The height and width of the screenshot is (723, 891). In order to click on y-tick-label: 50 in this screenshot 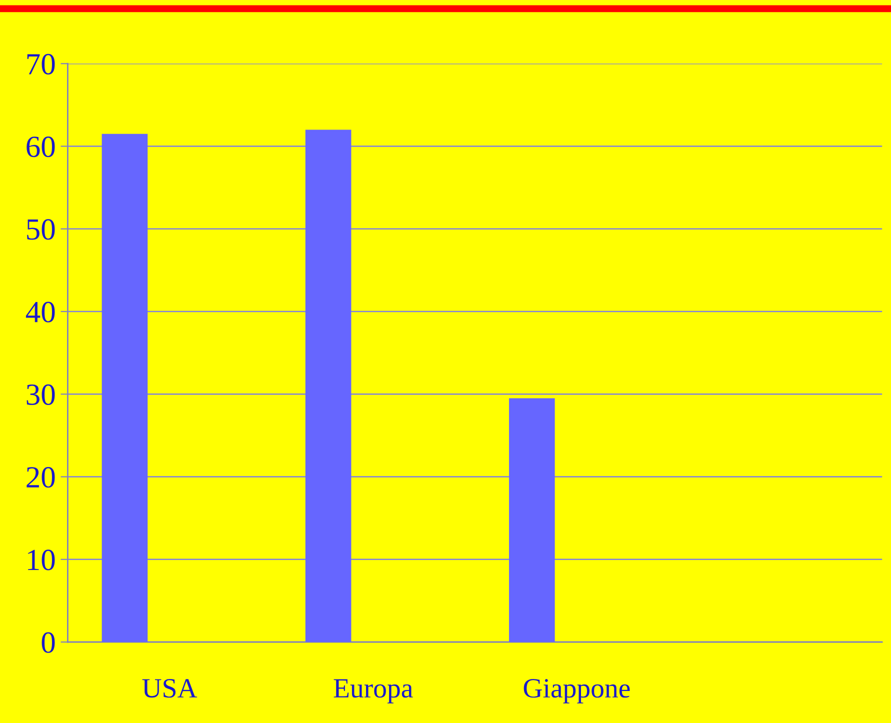, I will do `click(41, 229)`.